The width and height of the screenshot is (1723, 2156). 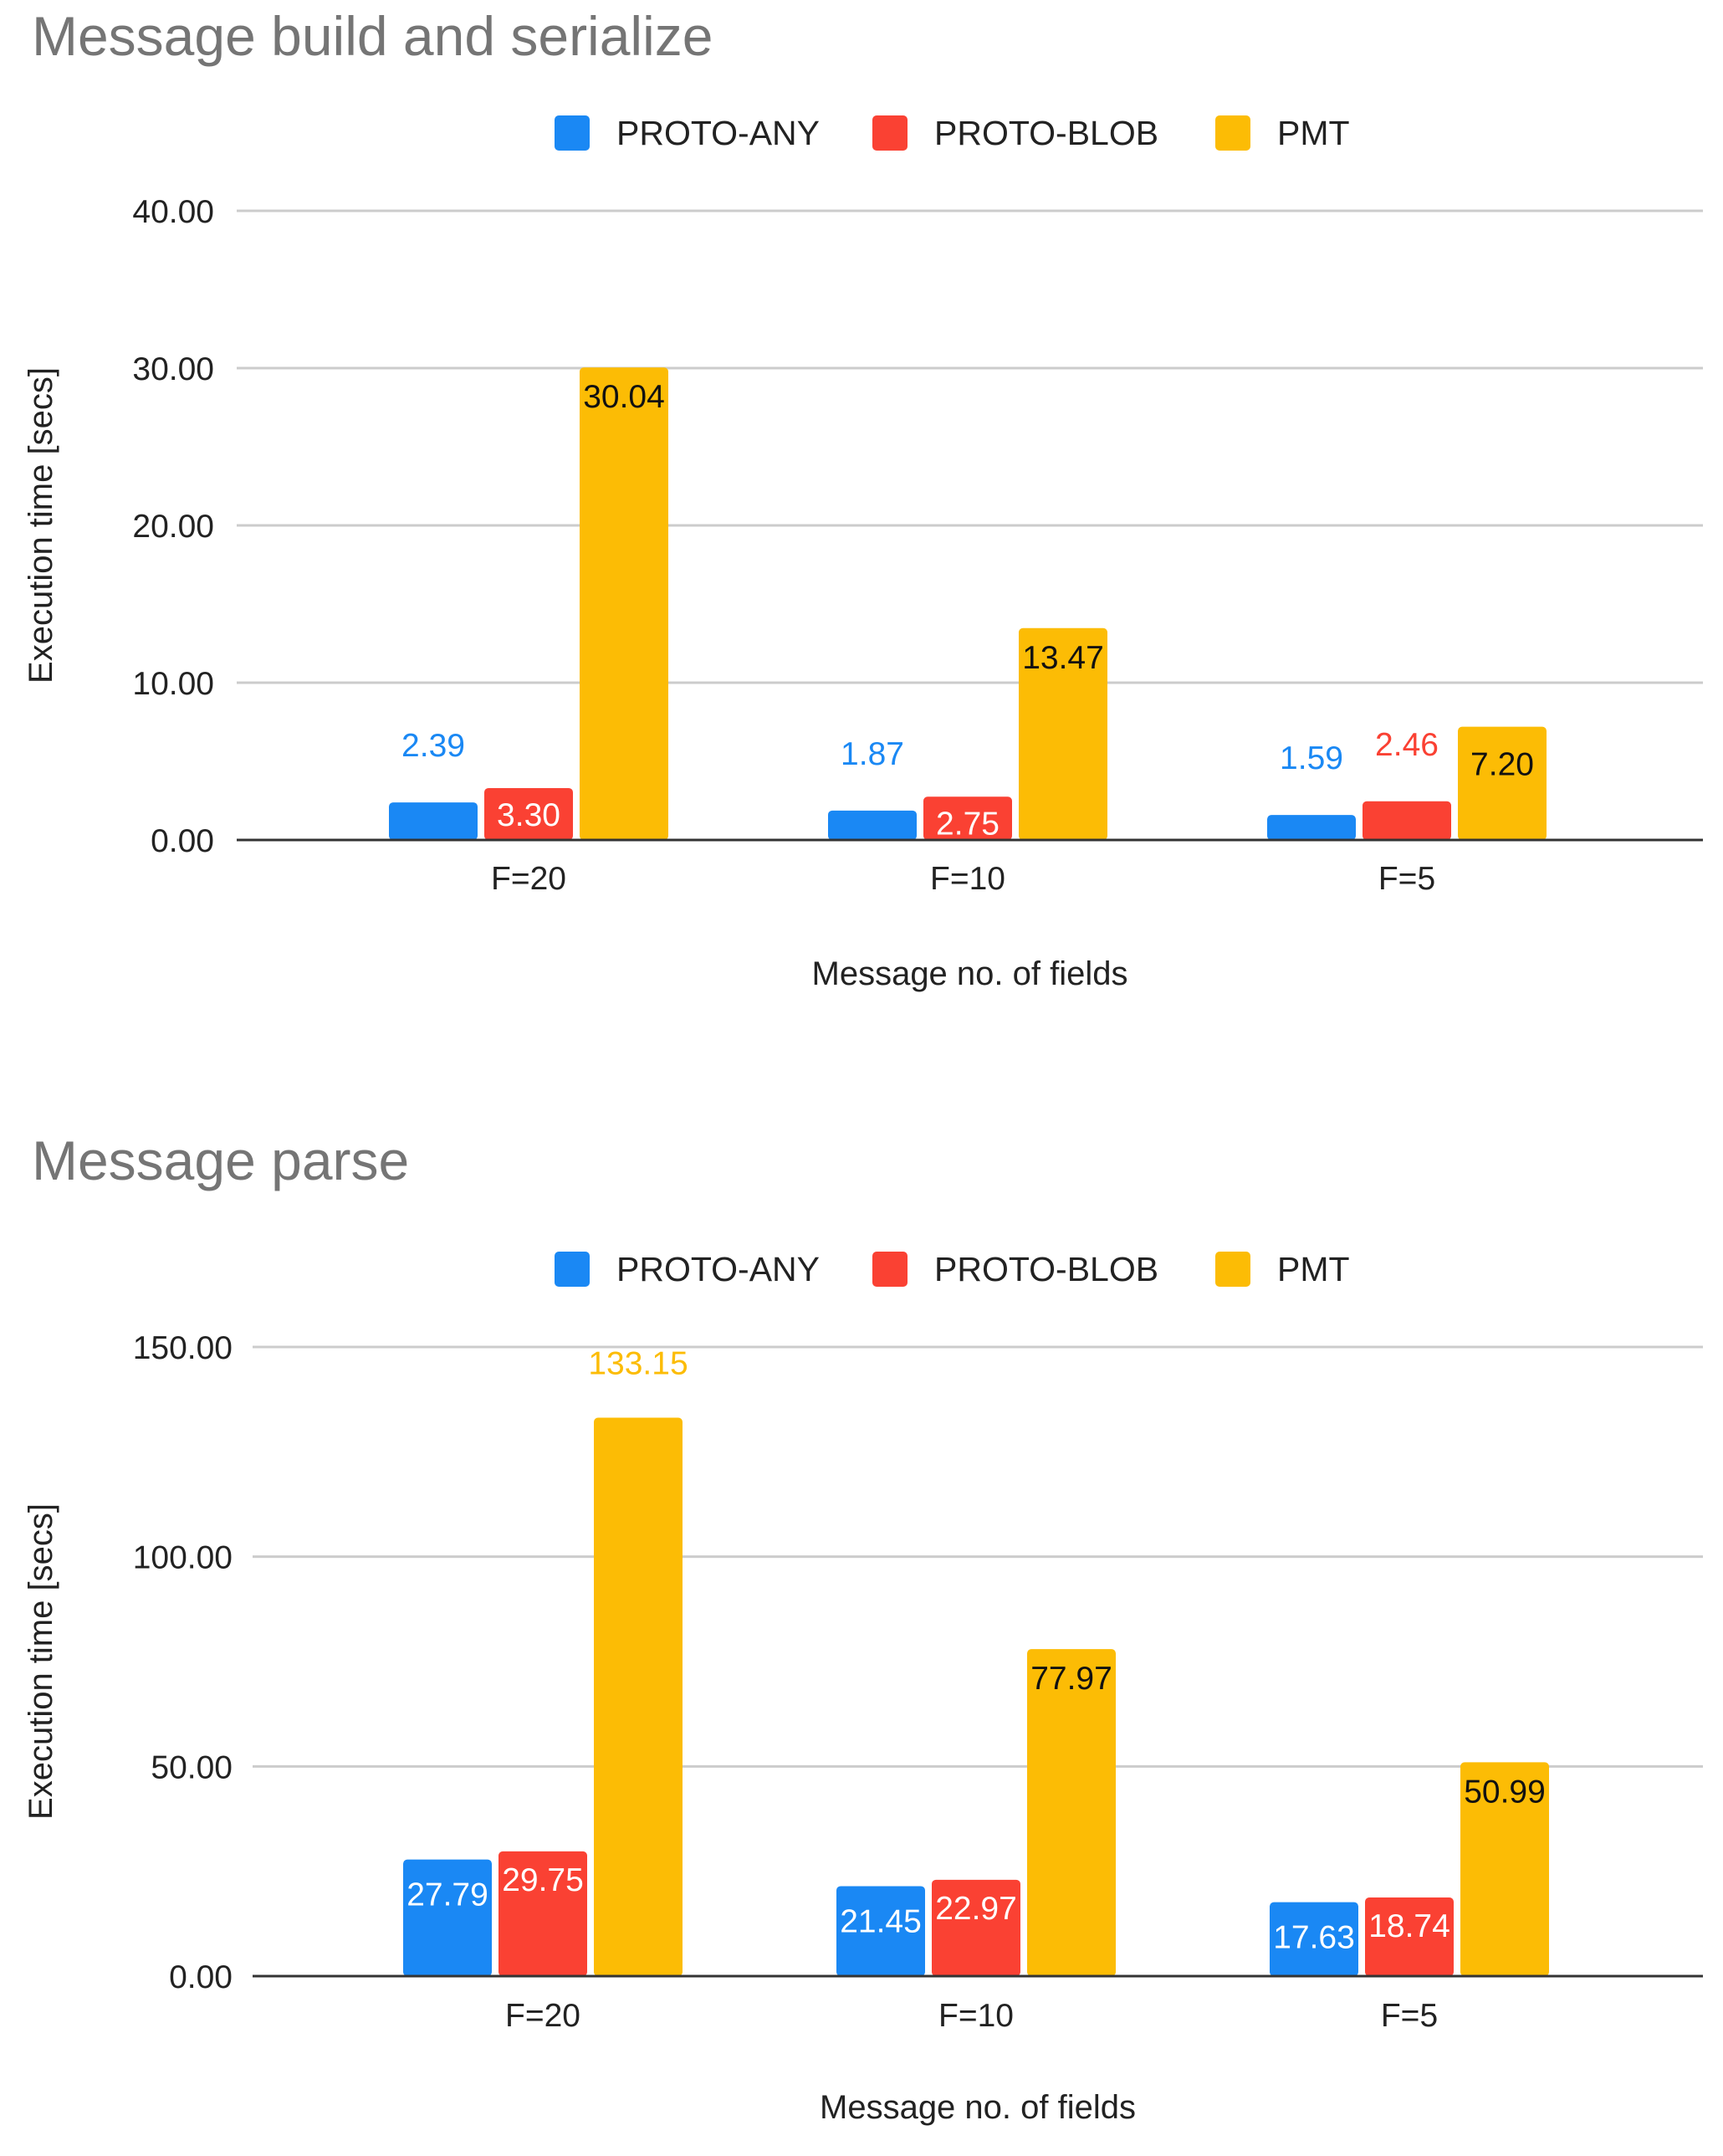 What do you see at coordinates (183, 1558) in the screenshot?
I see `y-tick-label: 100.00` at bounding box center [183, 1558].